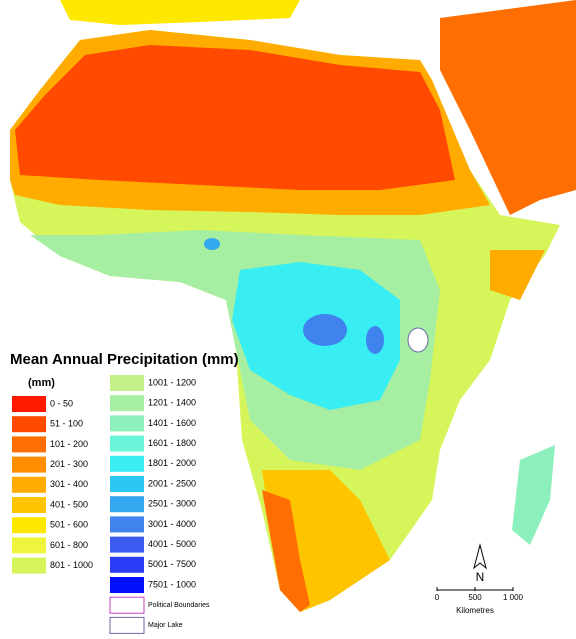  I want to click on legend-label: Major Lake, so click(165, 625).